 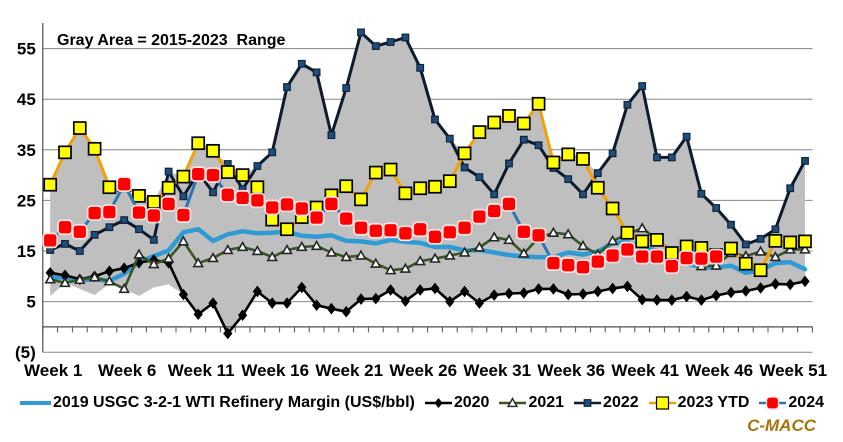 I want to click on svg-text: 15, so click(x=26, y=251).